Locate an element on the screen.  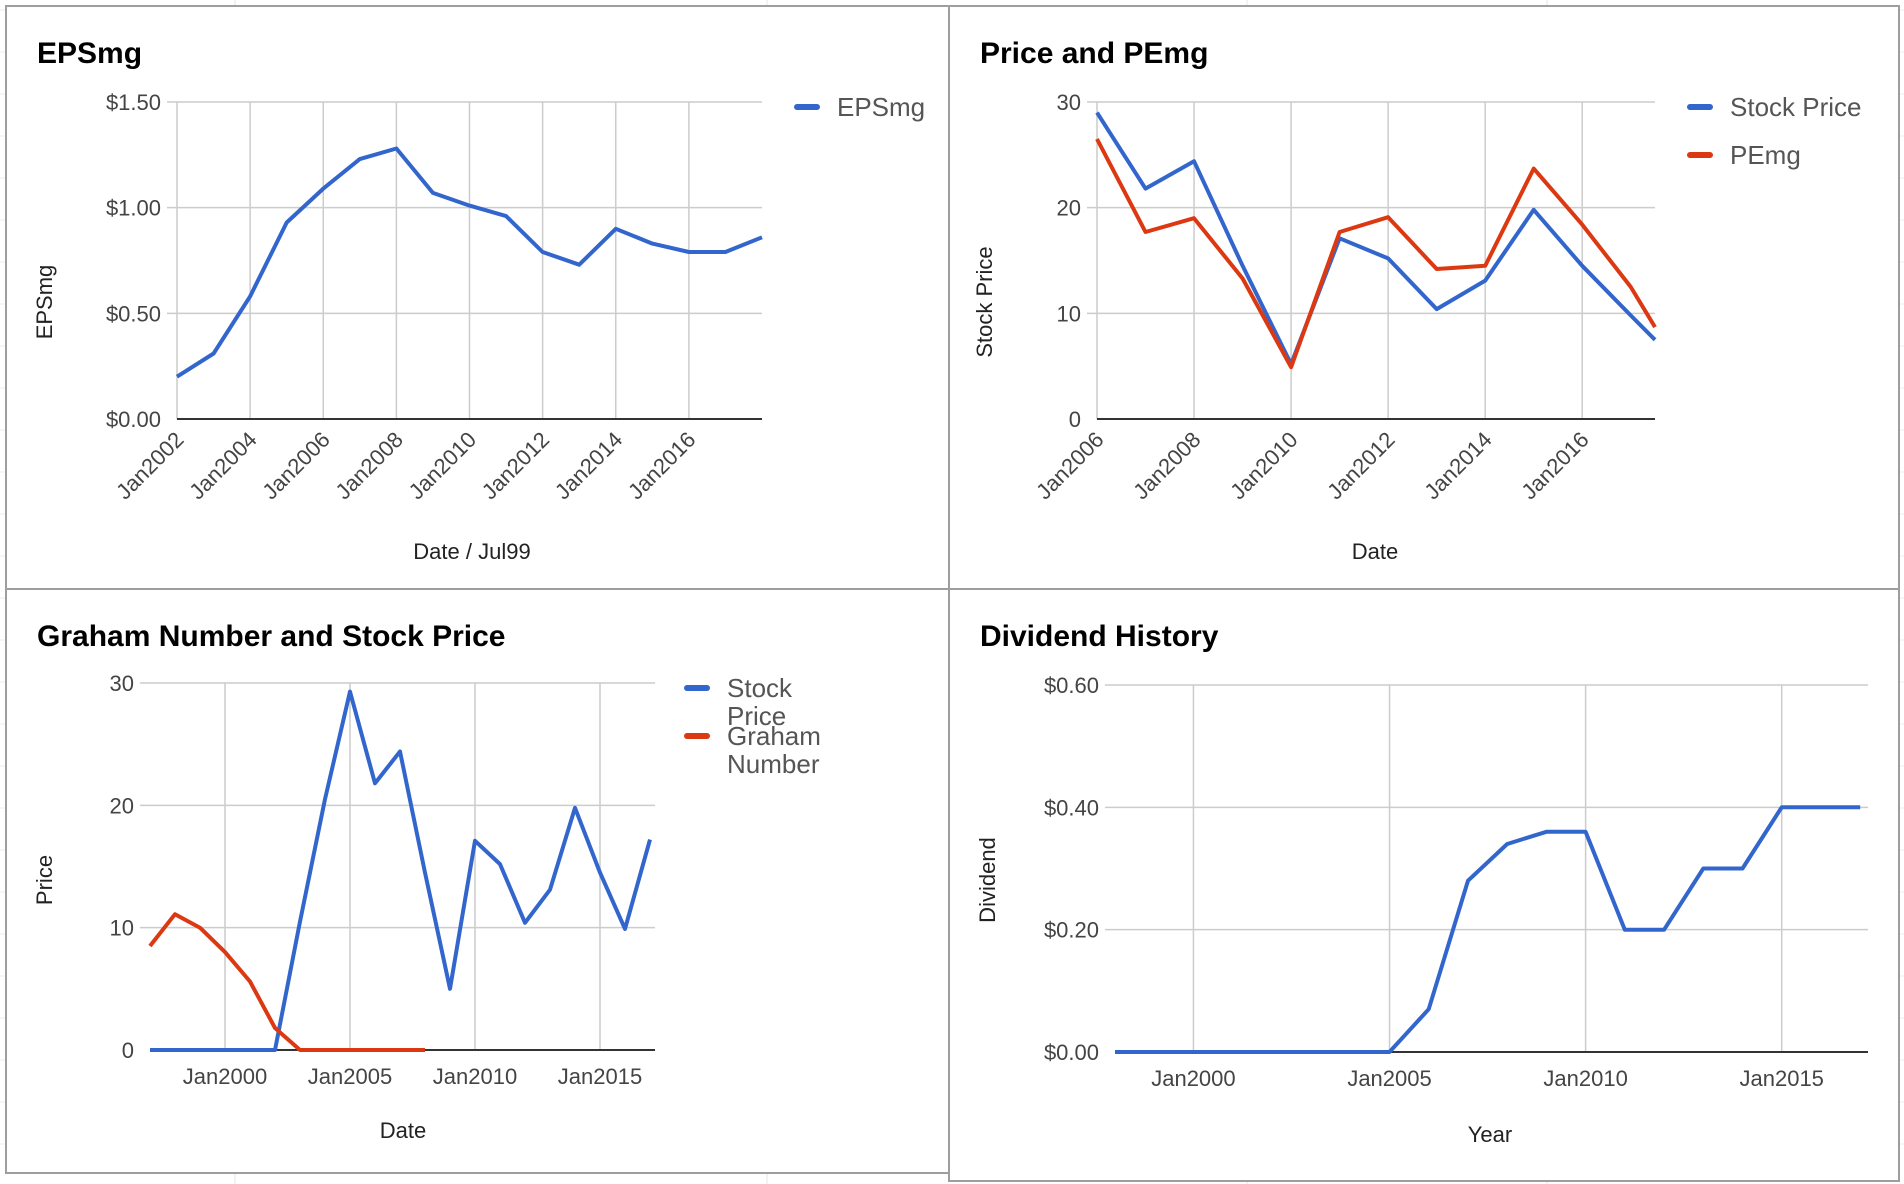
x-tick-label: Jan2004 is located at coordinates (222, 465).